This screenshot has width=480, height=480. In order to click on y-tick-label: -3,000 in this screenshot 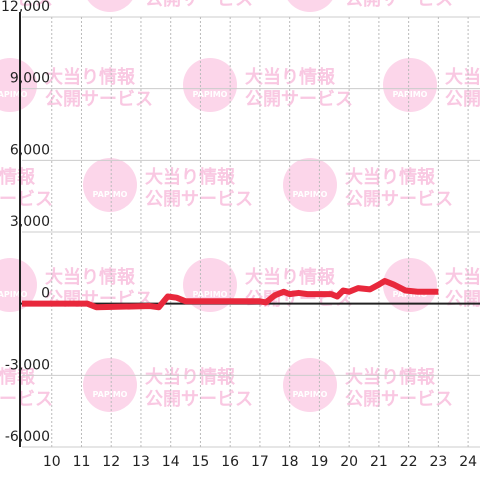, I will do `click(27, 365)`.